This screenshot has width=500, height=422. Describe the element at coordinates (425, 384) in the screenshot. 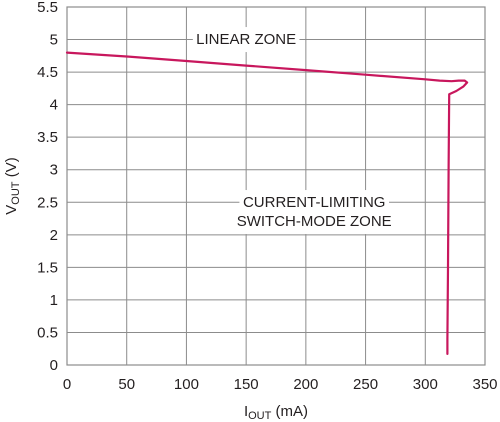

I see `x-tick-label: 300` at that location.